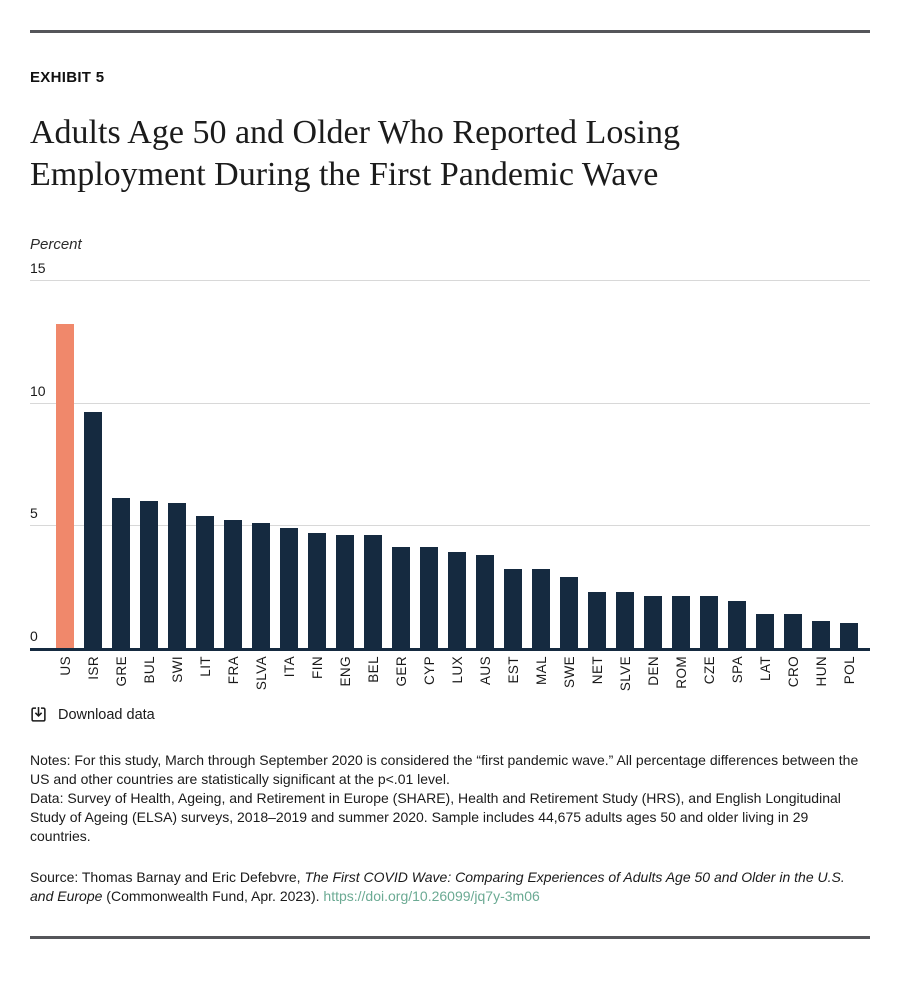 This screenshot has width=900, height=1001. Describe the element at coordinates (317, 667) in the screenshot. I see `x-label-FIN: FIN` at that location.